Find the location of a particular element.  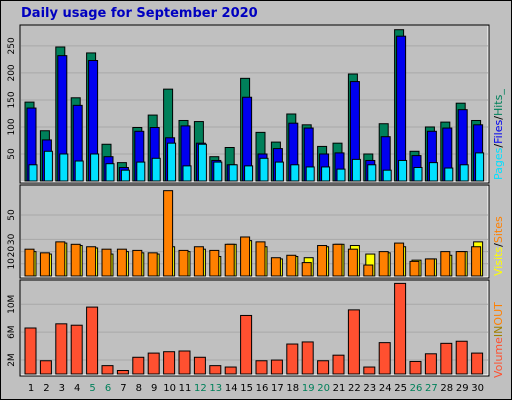

hits-legend: Pages/Files/Hits_ is located at coordinates (498, 134).